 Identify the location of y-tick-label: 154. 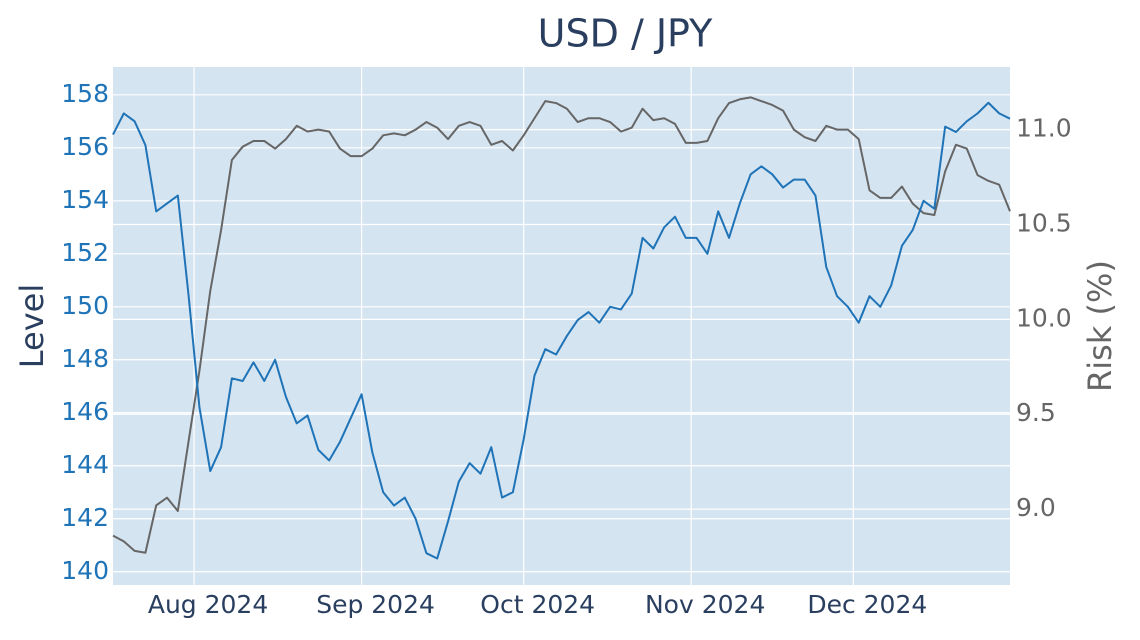
(85, 199).